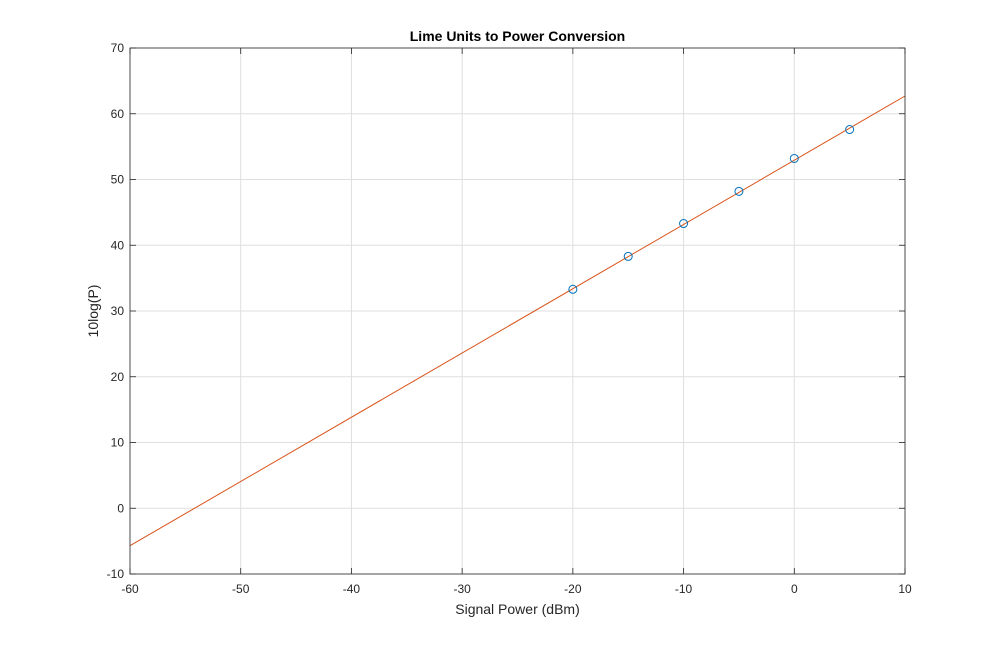 The image size is (1001, 645). I want to click on chart-title: Lime Units to Power Conversion, so click(517, 36).